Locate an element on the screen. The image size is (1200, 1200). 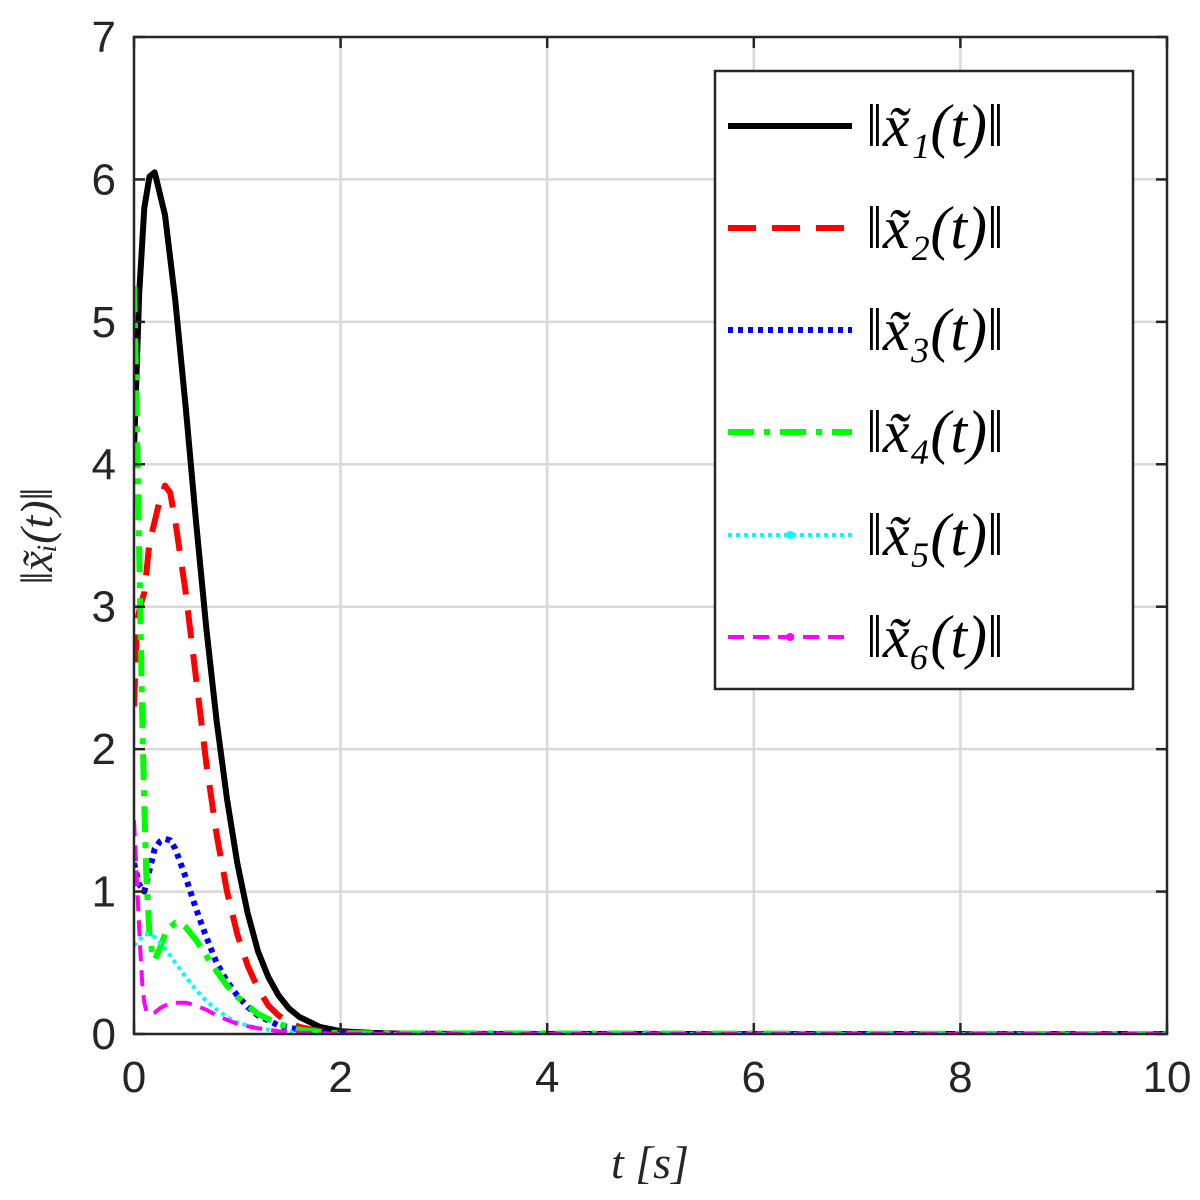
y-tick-label: 7 is located at coordinates (104, 37).